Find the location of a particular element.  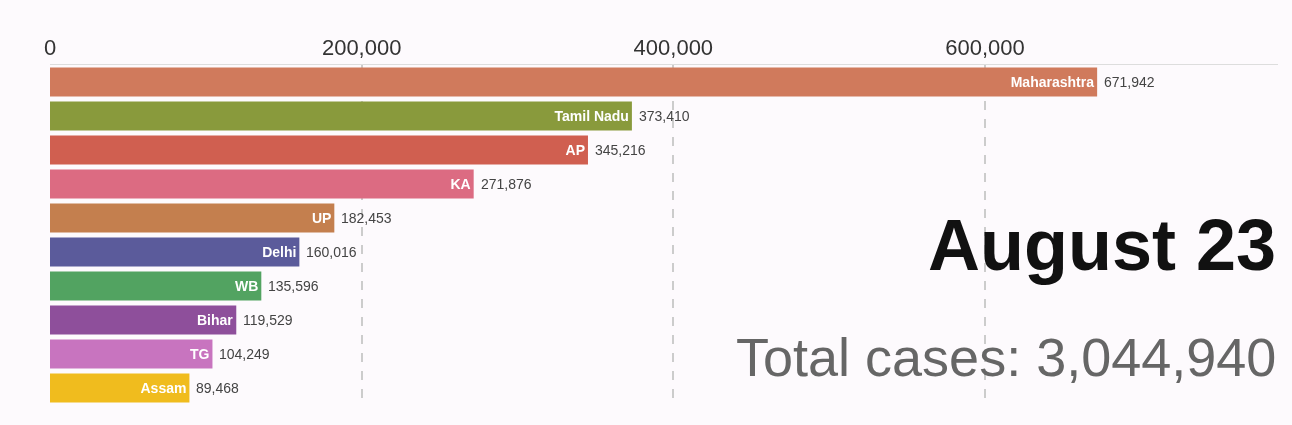

y-tick-label: Bihar is located at coordinates (215, 320).